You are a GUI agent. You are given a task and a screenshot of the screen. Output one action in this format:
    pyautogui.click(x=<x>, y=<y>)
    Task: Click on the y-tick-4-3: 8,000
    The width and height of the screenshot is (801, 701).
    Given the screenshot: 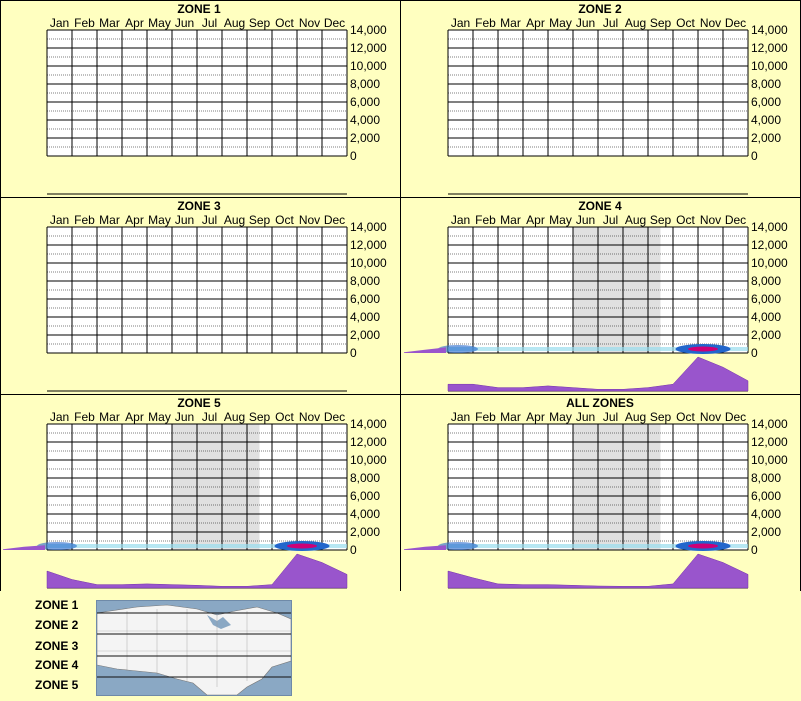 What is the action you would take?
    pyautogui.click(x=365, y=478)
    